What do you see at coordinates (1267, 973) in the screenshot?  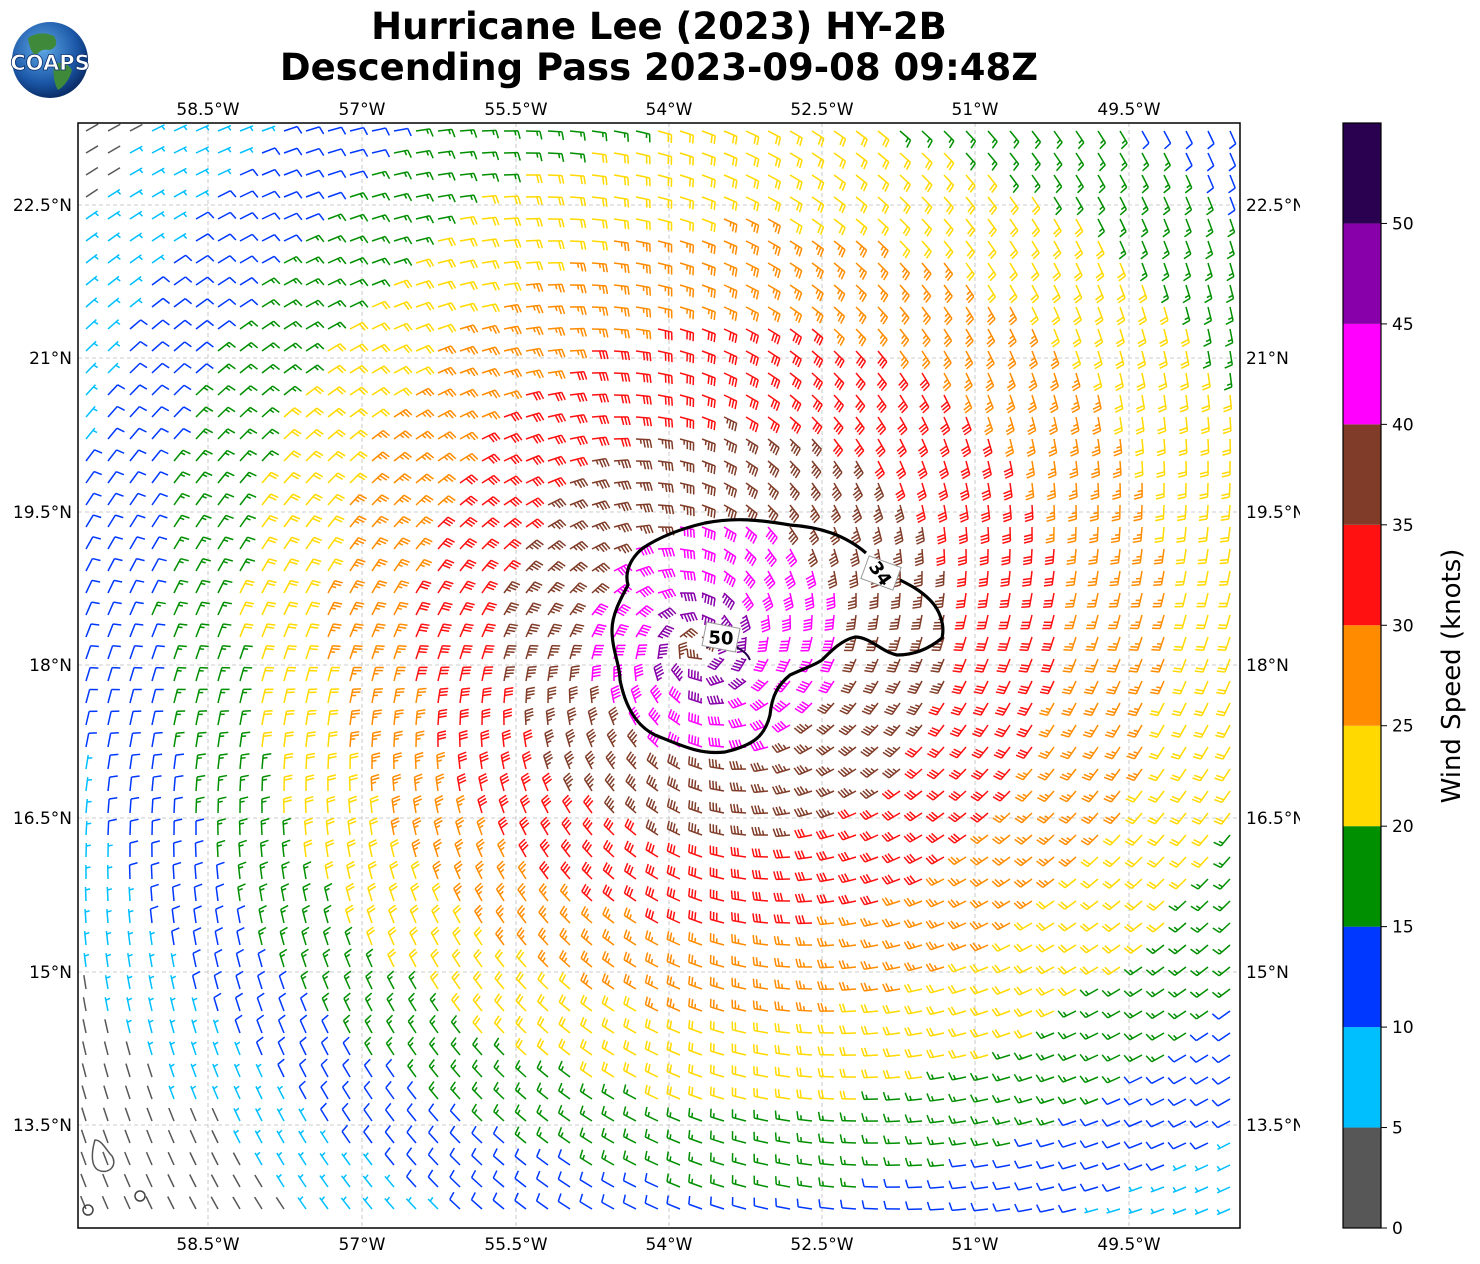 I see `latitude-tick-label: 15°N` at bounding box center [1267, 973].